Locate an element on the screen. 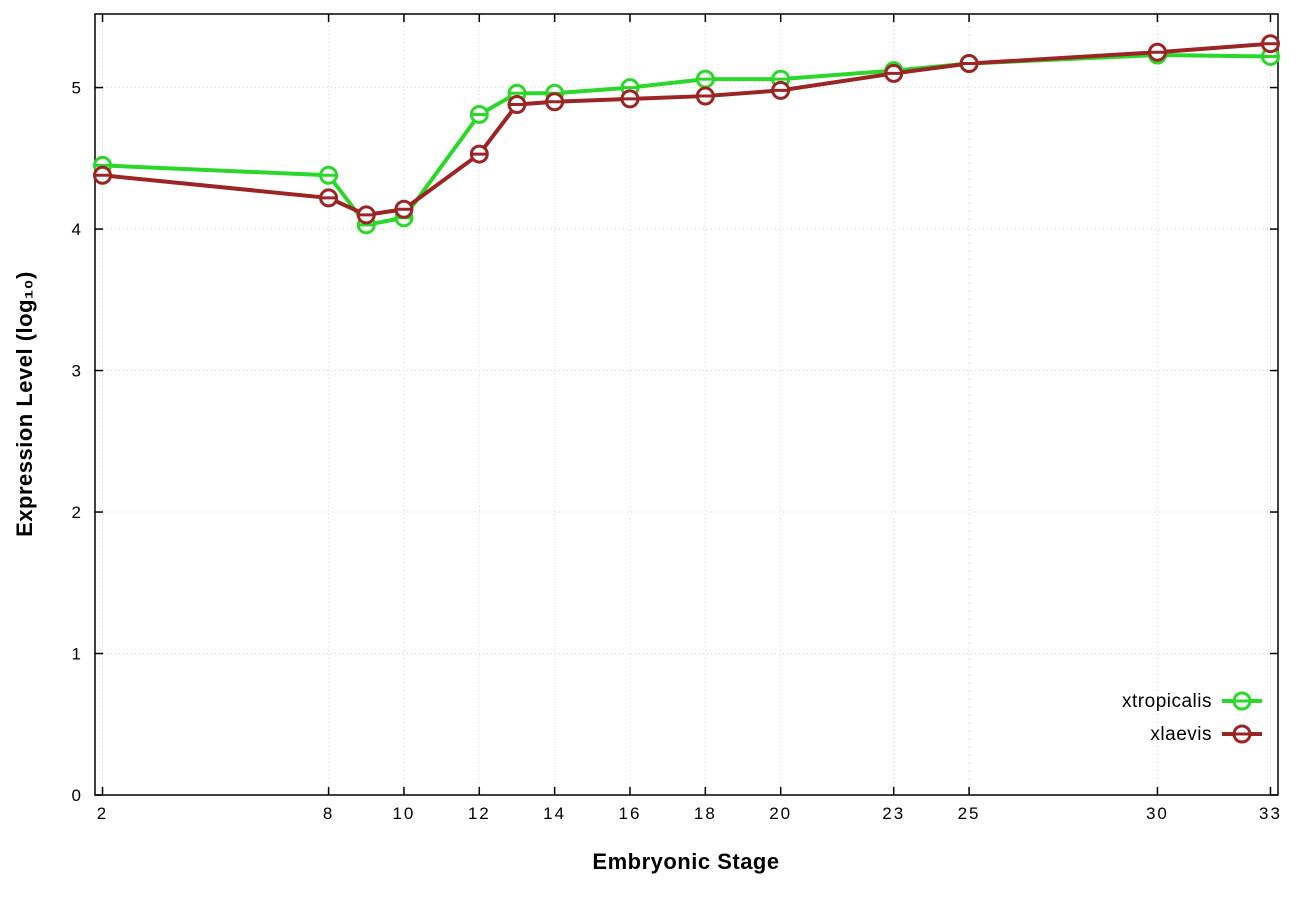 This screenshot has height=907, width=1296. legend: xtropicalis xlaevis is located at coordinates (1192, 718).